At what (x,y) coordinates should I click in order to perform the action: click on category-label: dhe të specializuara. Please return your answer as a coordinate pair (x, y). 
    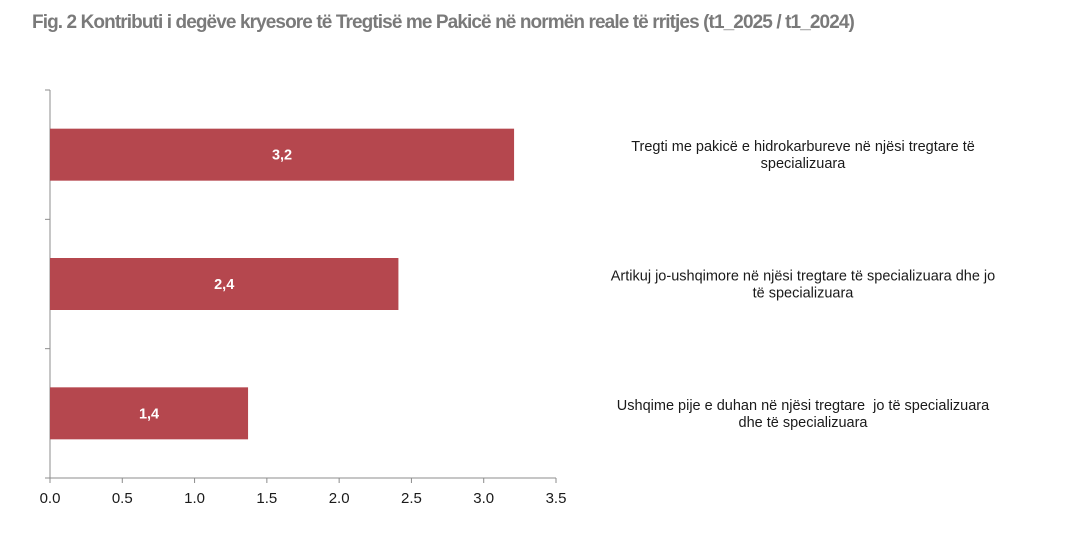
    Looking at the image, I should click on (804, 423).